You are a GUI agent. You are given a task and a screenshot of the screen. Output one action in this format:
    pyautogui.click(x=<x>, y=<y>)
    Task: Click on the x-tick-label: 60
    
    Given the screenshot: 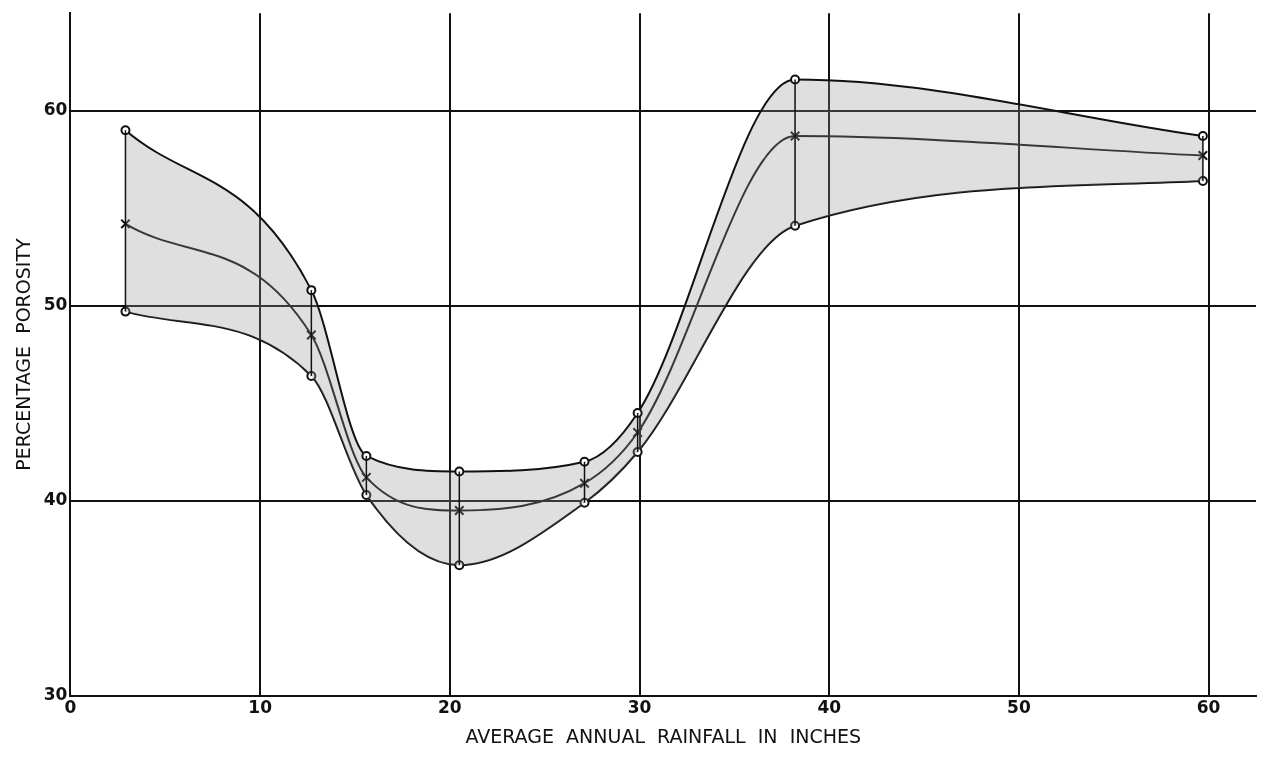 What is the action you would take?
    pyautogui.click(x=1208, y=707)
    